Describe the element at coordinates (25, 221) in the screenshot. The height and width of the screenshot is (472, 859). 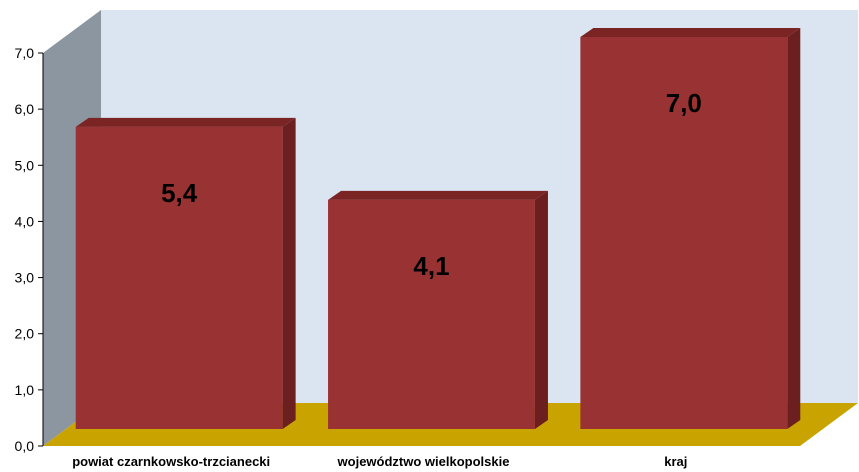
I see `y-tick-label: 4,0` at that location.